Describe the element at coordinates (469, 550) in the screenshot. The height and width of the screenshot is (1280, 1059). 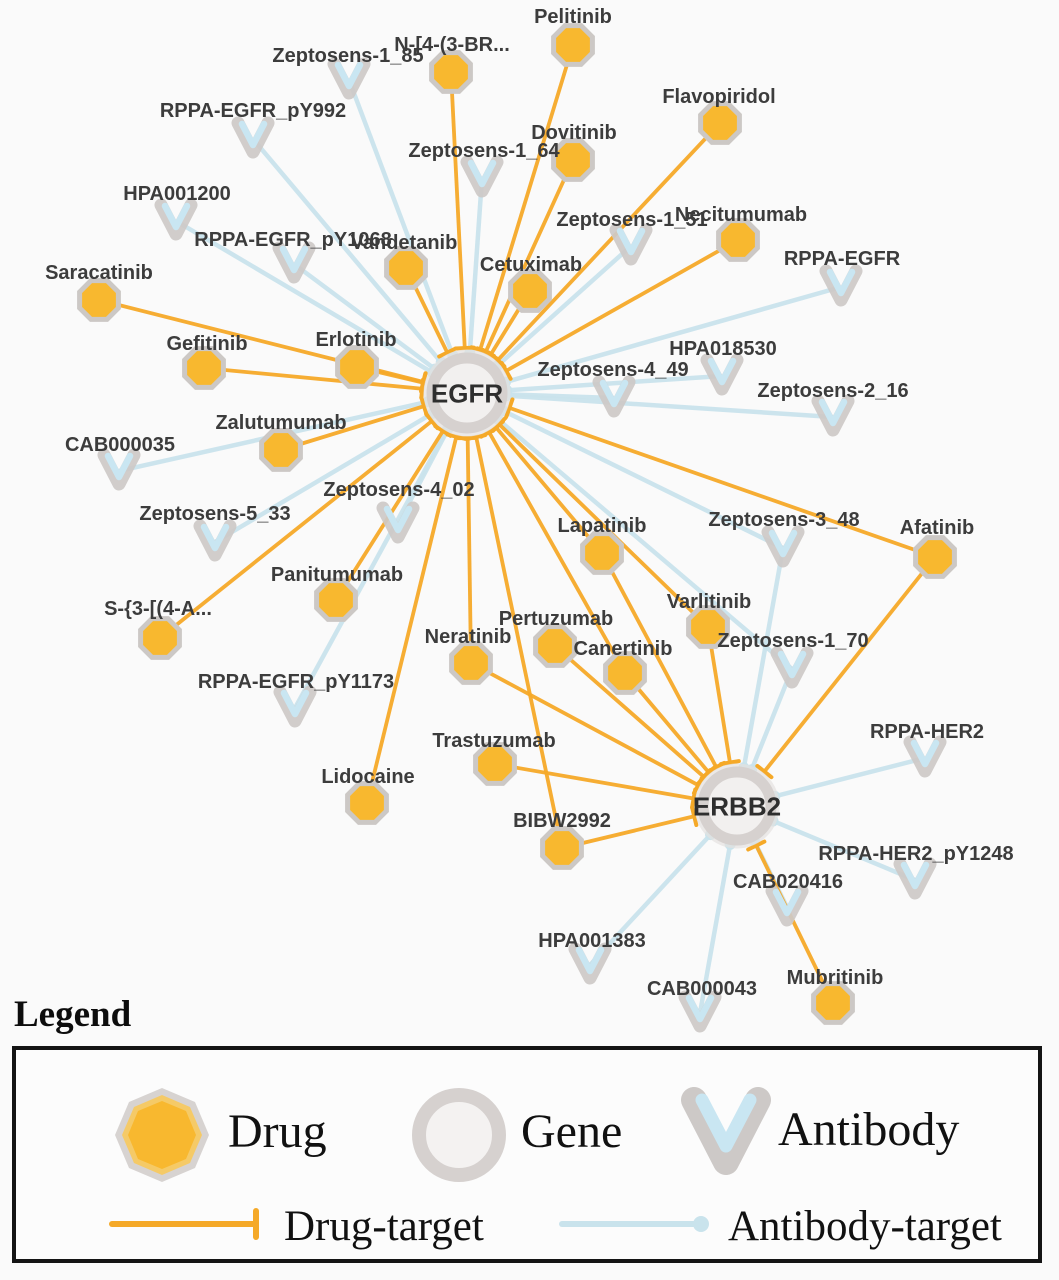
I see `drug-target-edge-neratinib-egfr` at that location.